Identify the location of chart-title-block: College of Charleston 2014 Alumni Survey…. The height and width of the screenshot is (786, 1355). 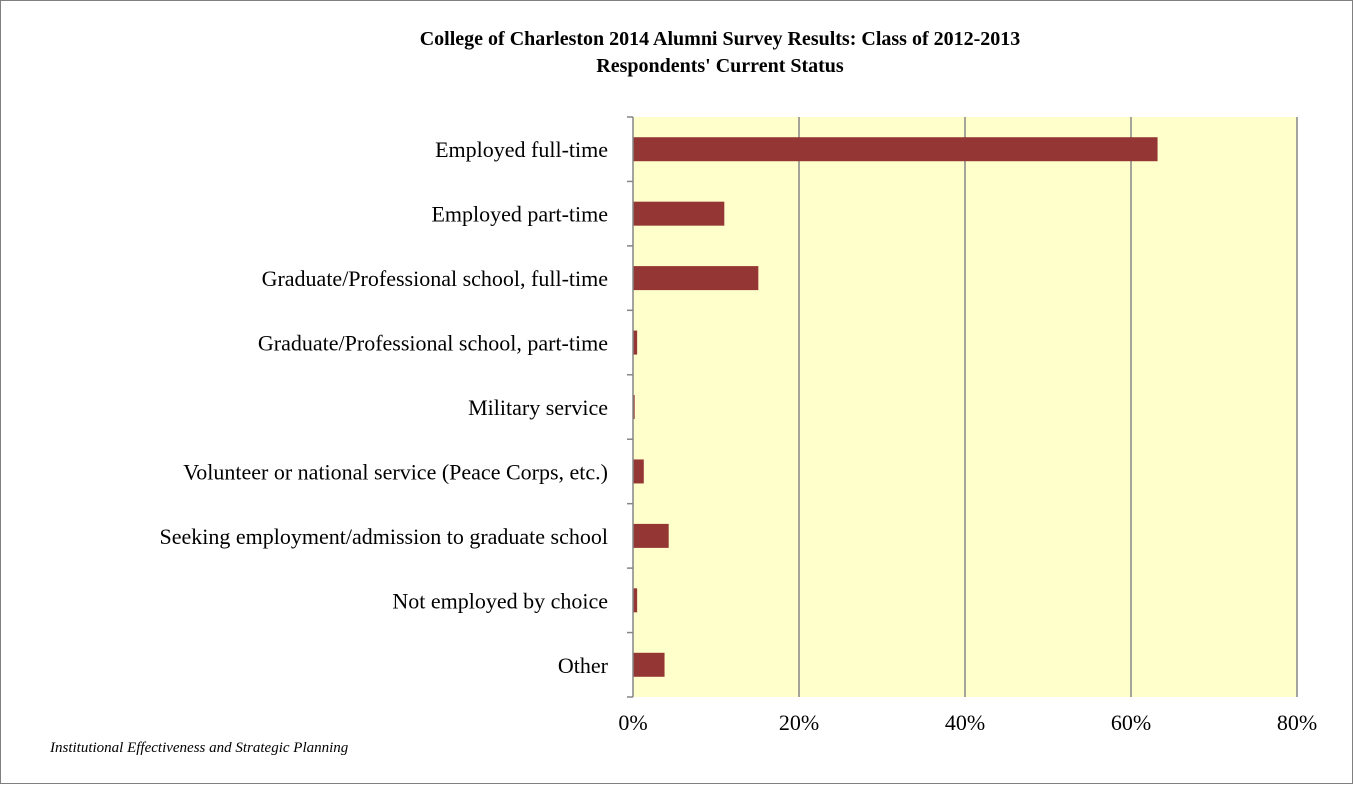
(677, 53).